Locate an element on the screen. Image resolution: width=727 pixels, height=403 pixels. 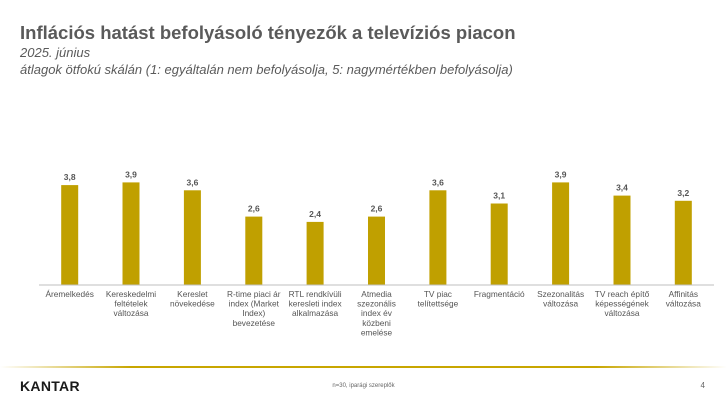
category-label-3: Kereslet növekedése is located at coordinates (192, 299).